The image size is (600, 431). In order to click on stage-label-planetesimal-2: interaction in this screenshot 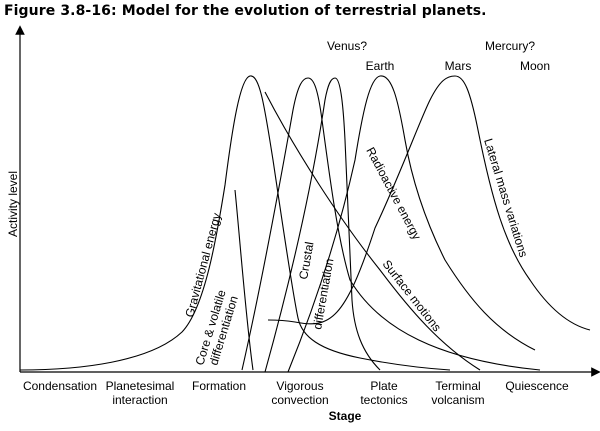, I will do `click(139, 400)`.